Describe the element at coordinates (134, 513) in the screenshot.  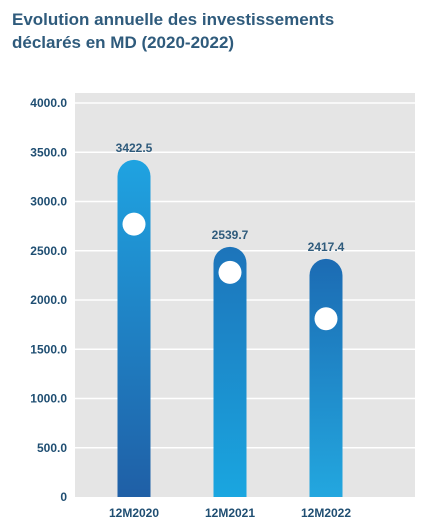
I see `x-tick-label: 12M2020` at that location.